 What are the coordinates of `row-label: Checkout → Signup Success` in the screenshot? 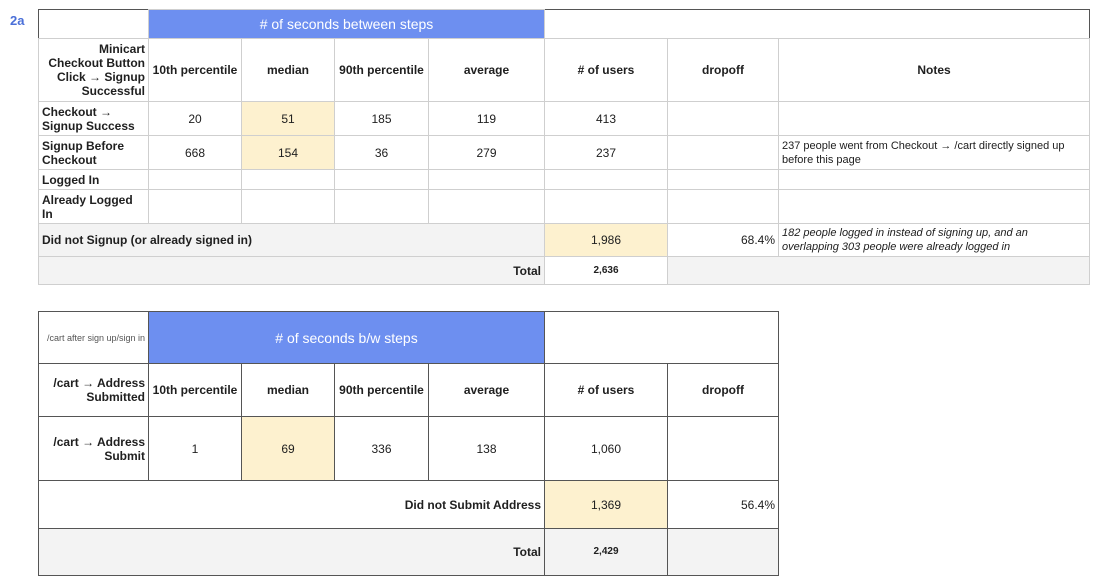 It's located at (93, 118).